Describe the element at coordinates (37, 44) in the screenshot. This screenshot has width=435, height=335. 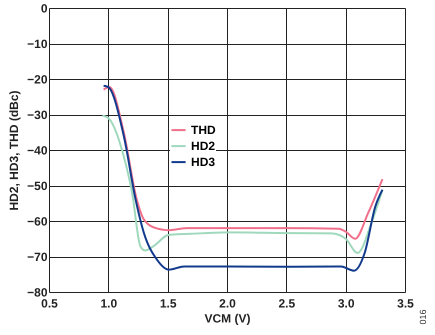
I see `y-tick-label: −10` at that location.